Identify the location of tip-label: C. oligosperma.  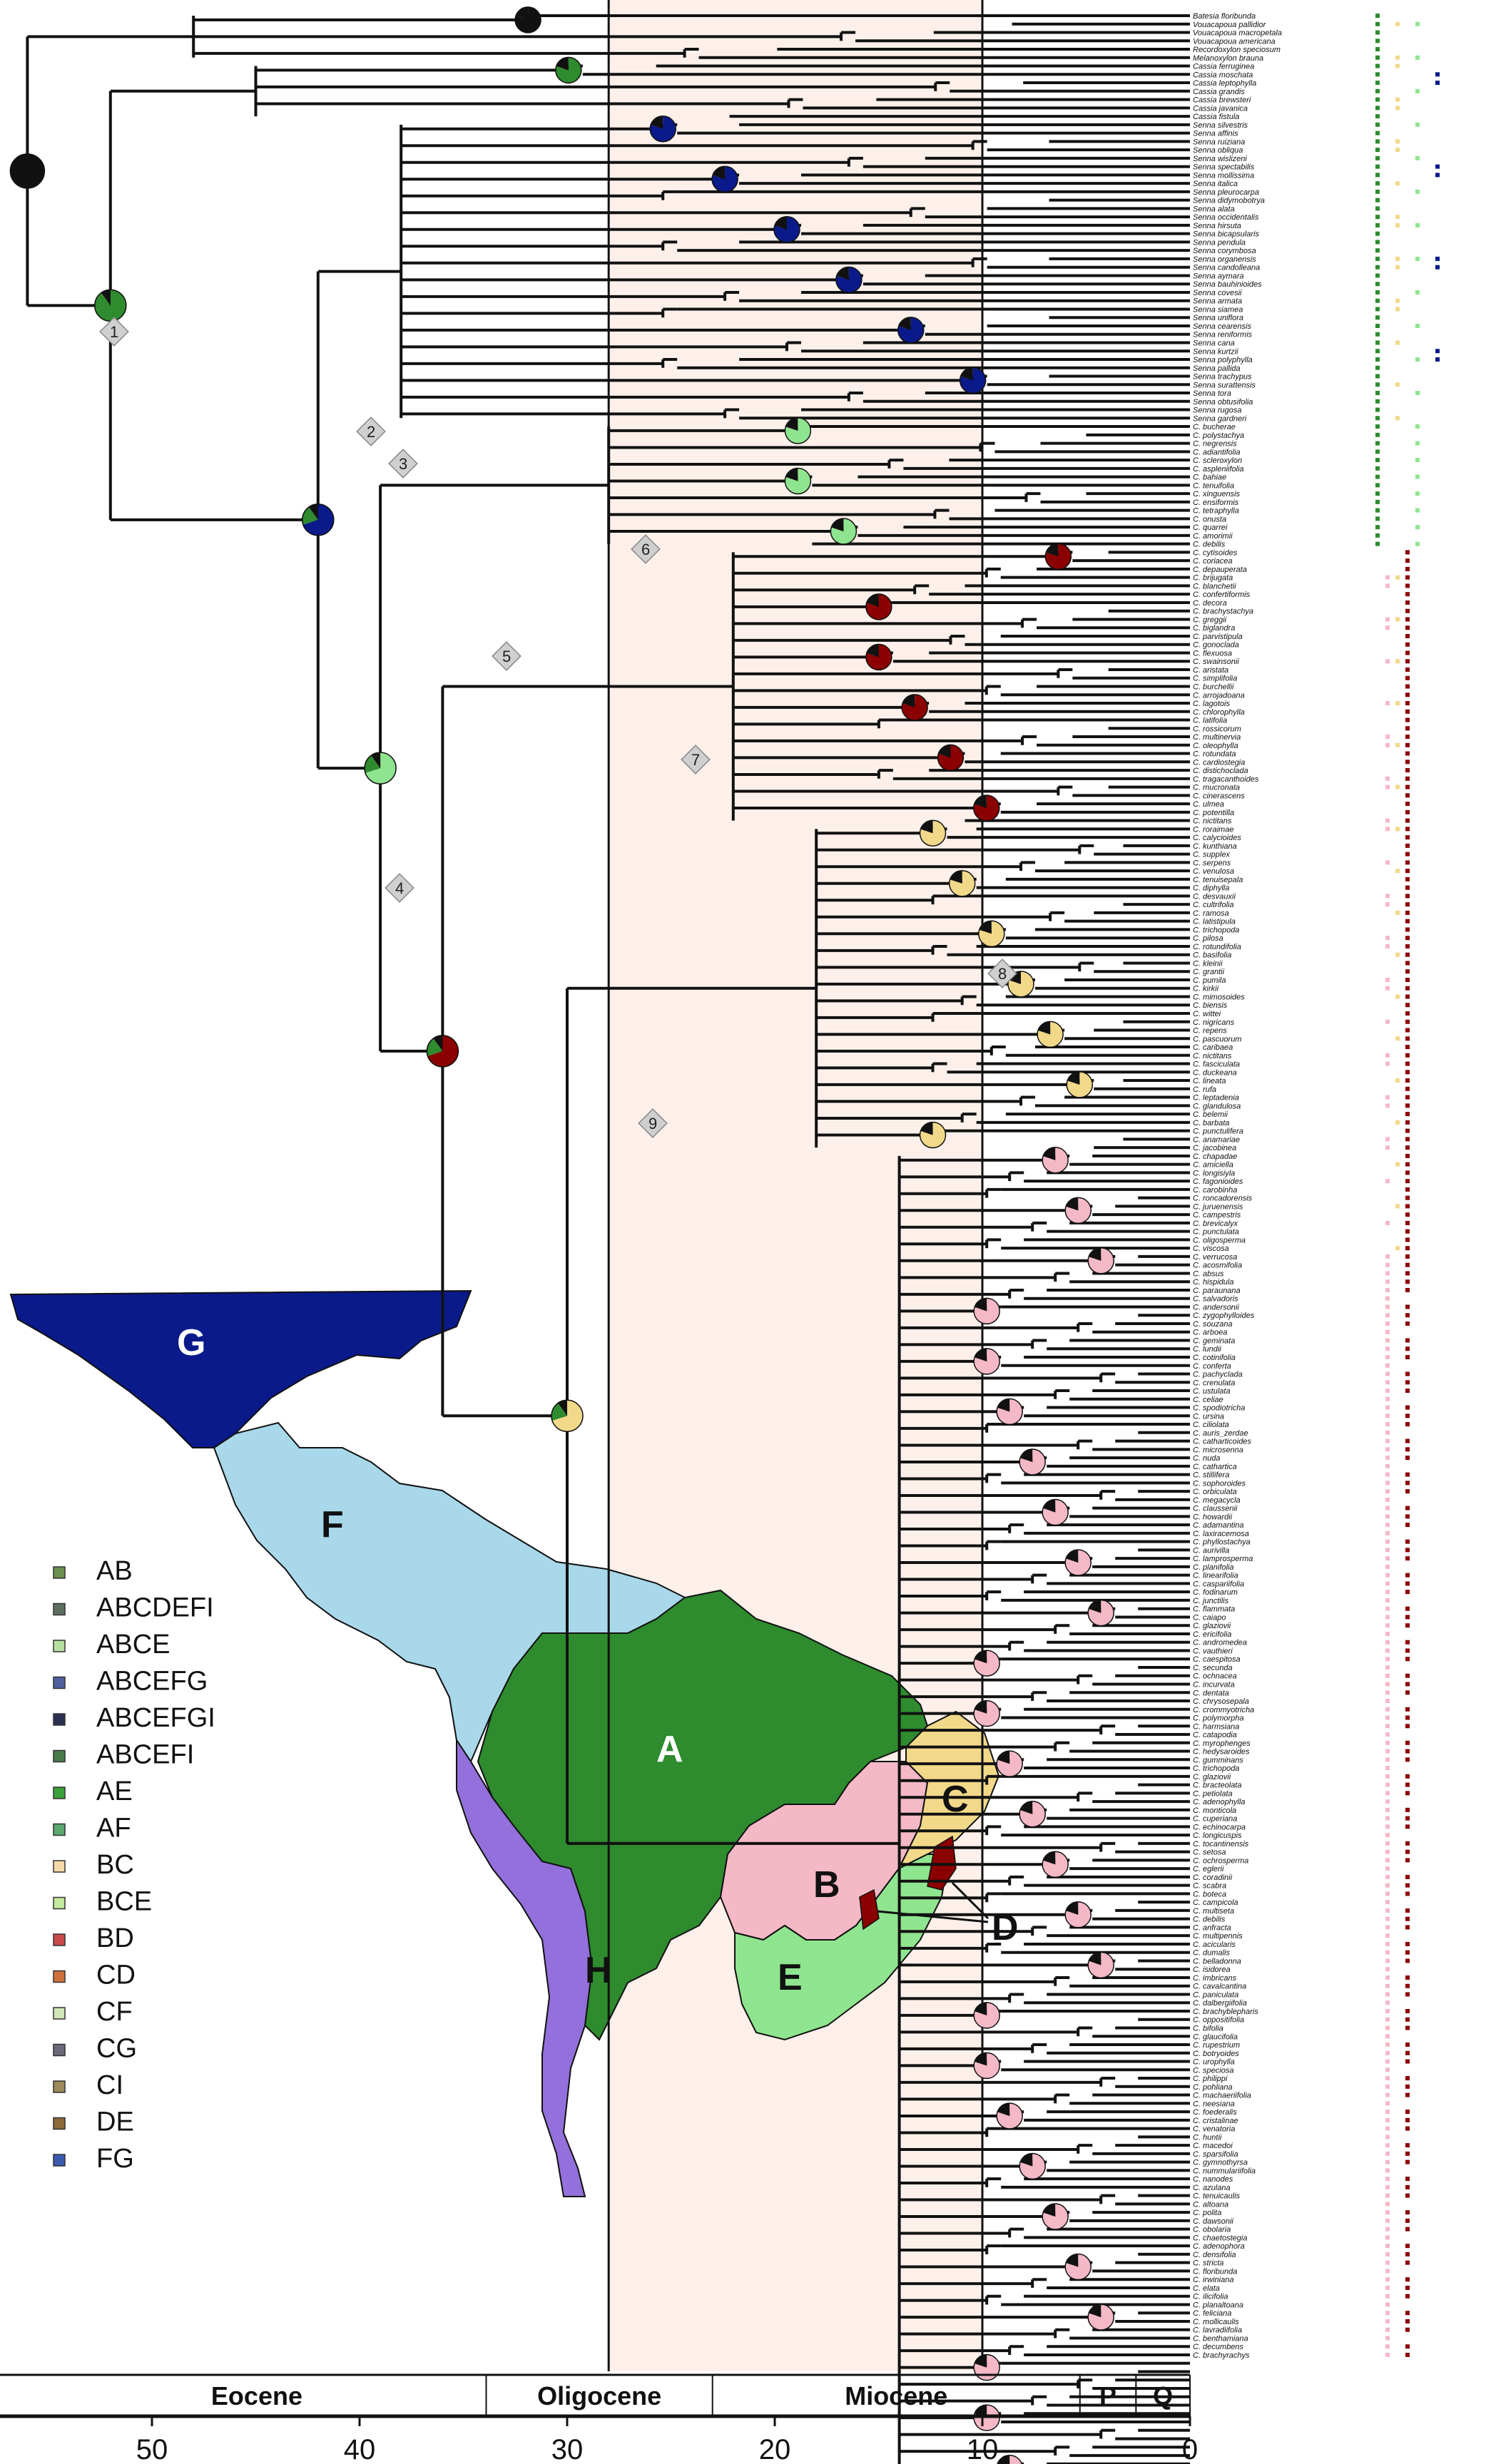
(1220, 1240).